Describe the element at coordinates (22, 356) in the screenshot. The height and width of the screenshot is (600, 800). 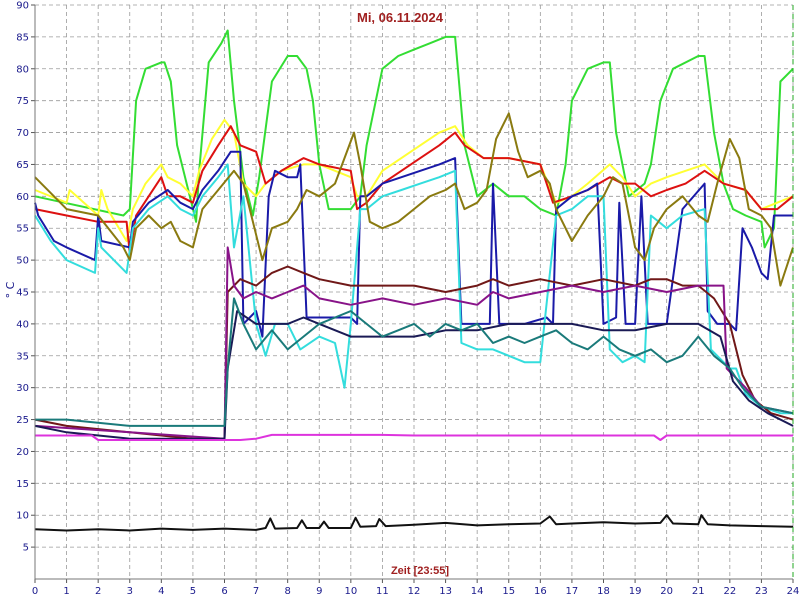
I see `y-tick-label: 35` at that location.